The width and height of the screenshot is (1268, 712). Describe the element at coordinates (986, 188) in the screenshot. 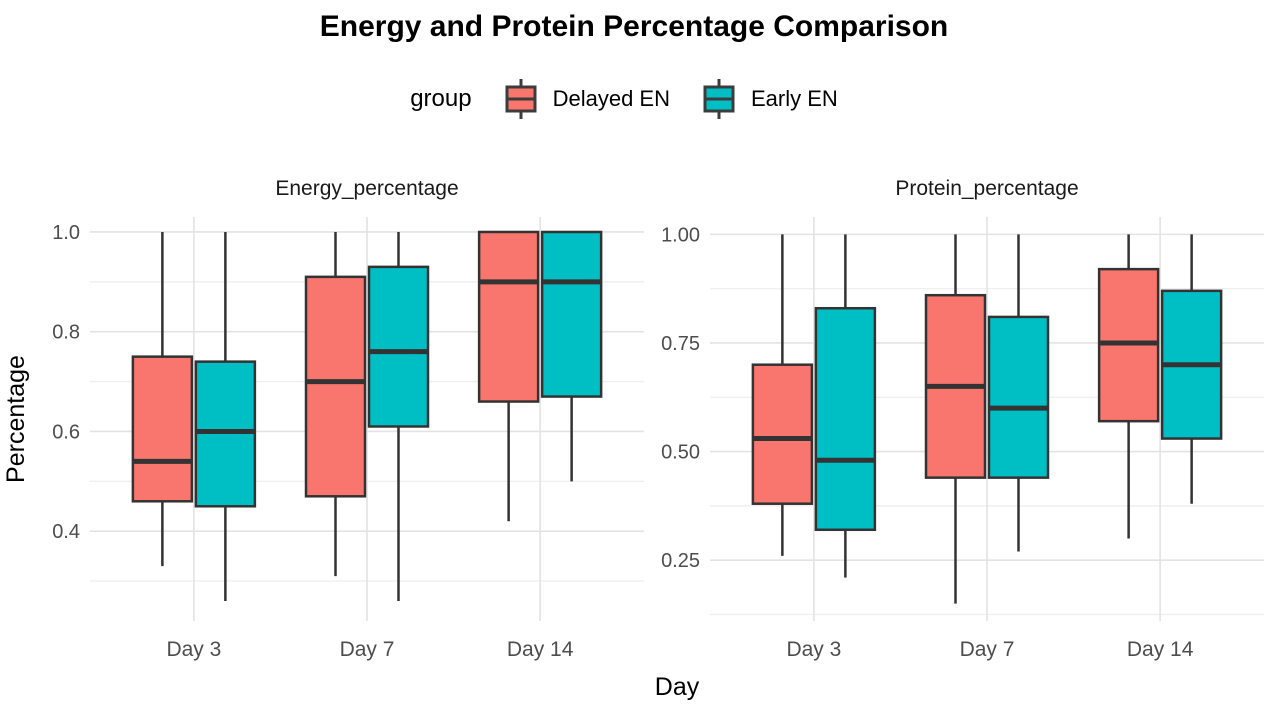

I see `facet-title: Protein_percentage` at that location.